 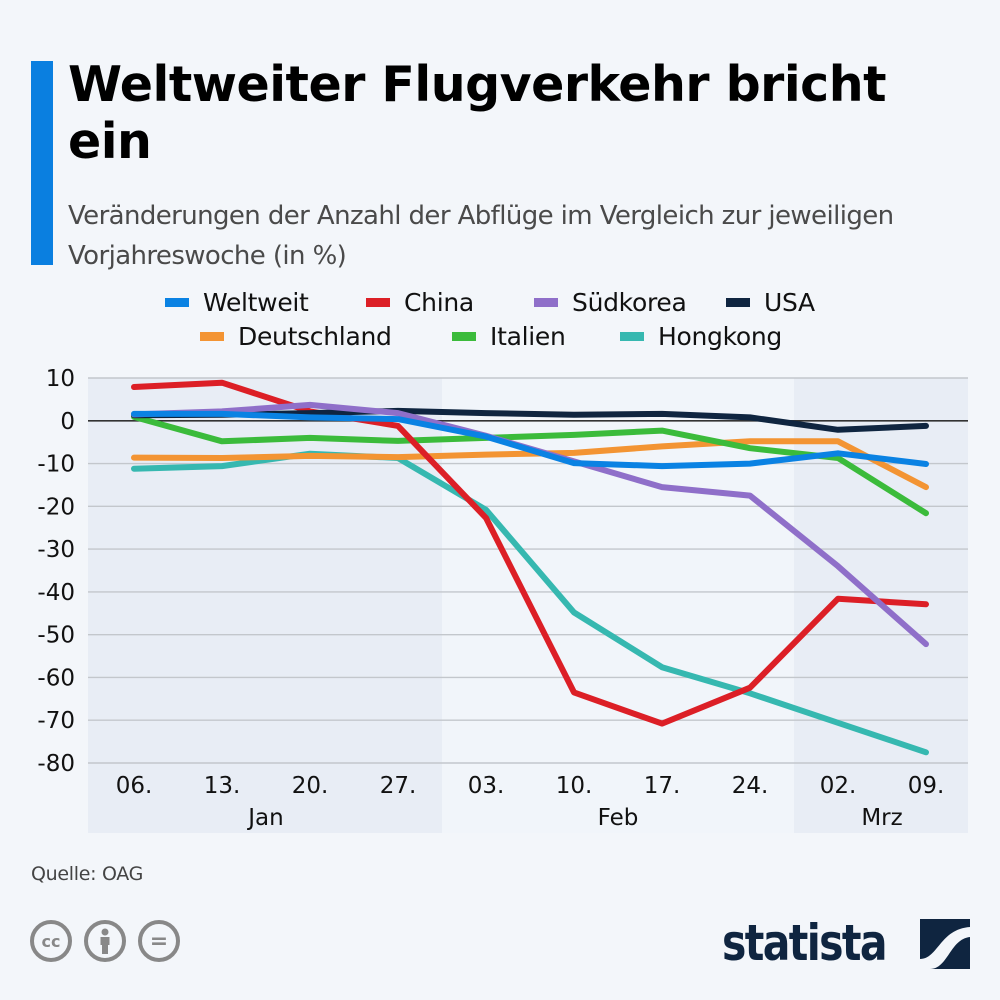 I want to click on y-tick-label: -50, so click(x=56, y=636).